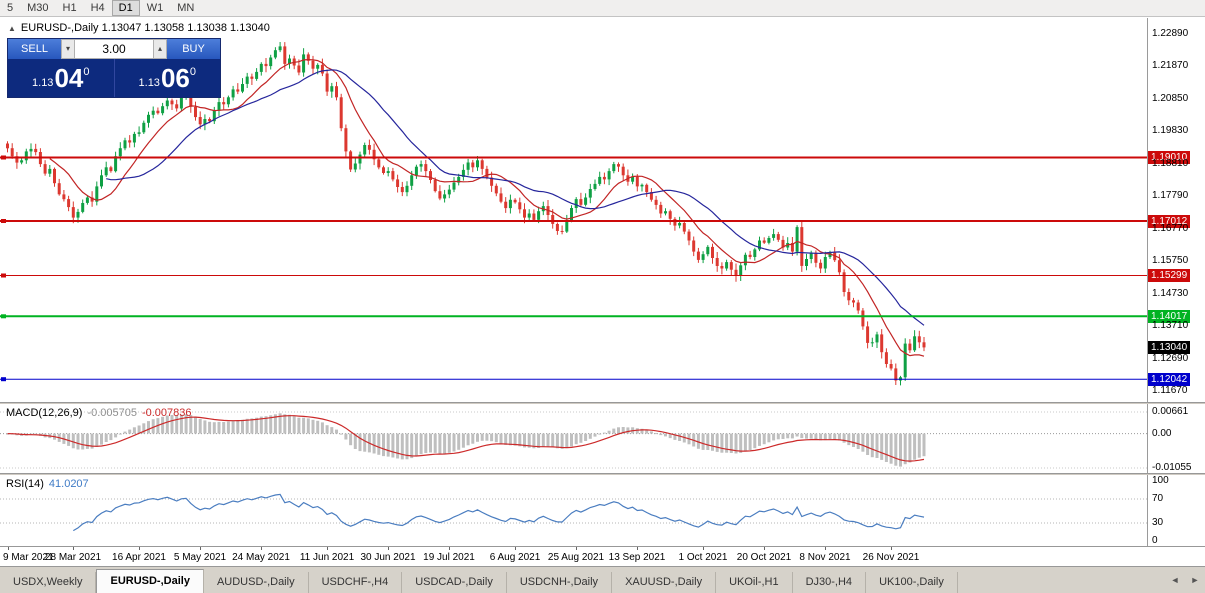 The height and width of the screenshot is (593, 1205). Describe the element at coordinates (175, 78) in the screenshot. I see `buy-price-pips: 06` at that location.